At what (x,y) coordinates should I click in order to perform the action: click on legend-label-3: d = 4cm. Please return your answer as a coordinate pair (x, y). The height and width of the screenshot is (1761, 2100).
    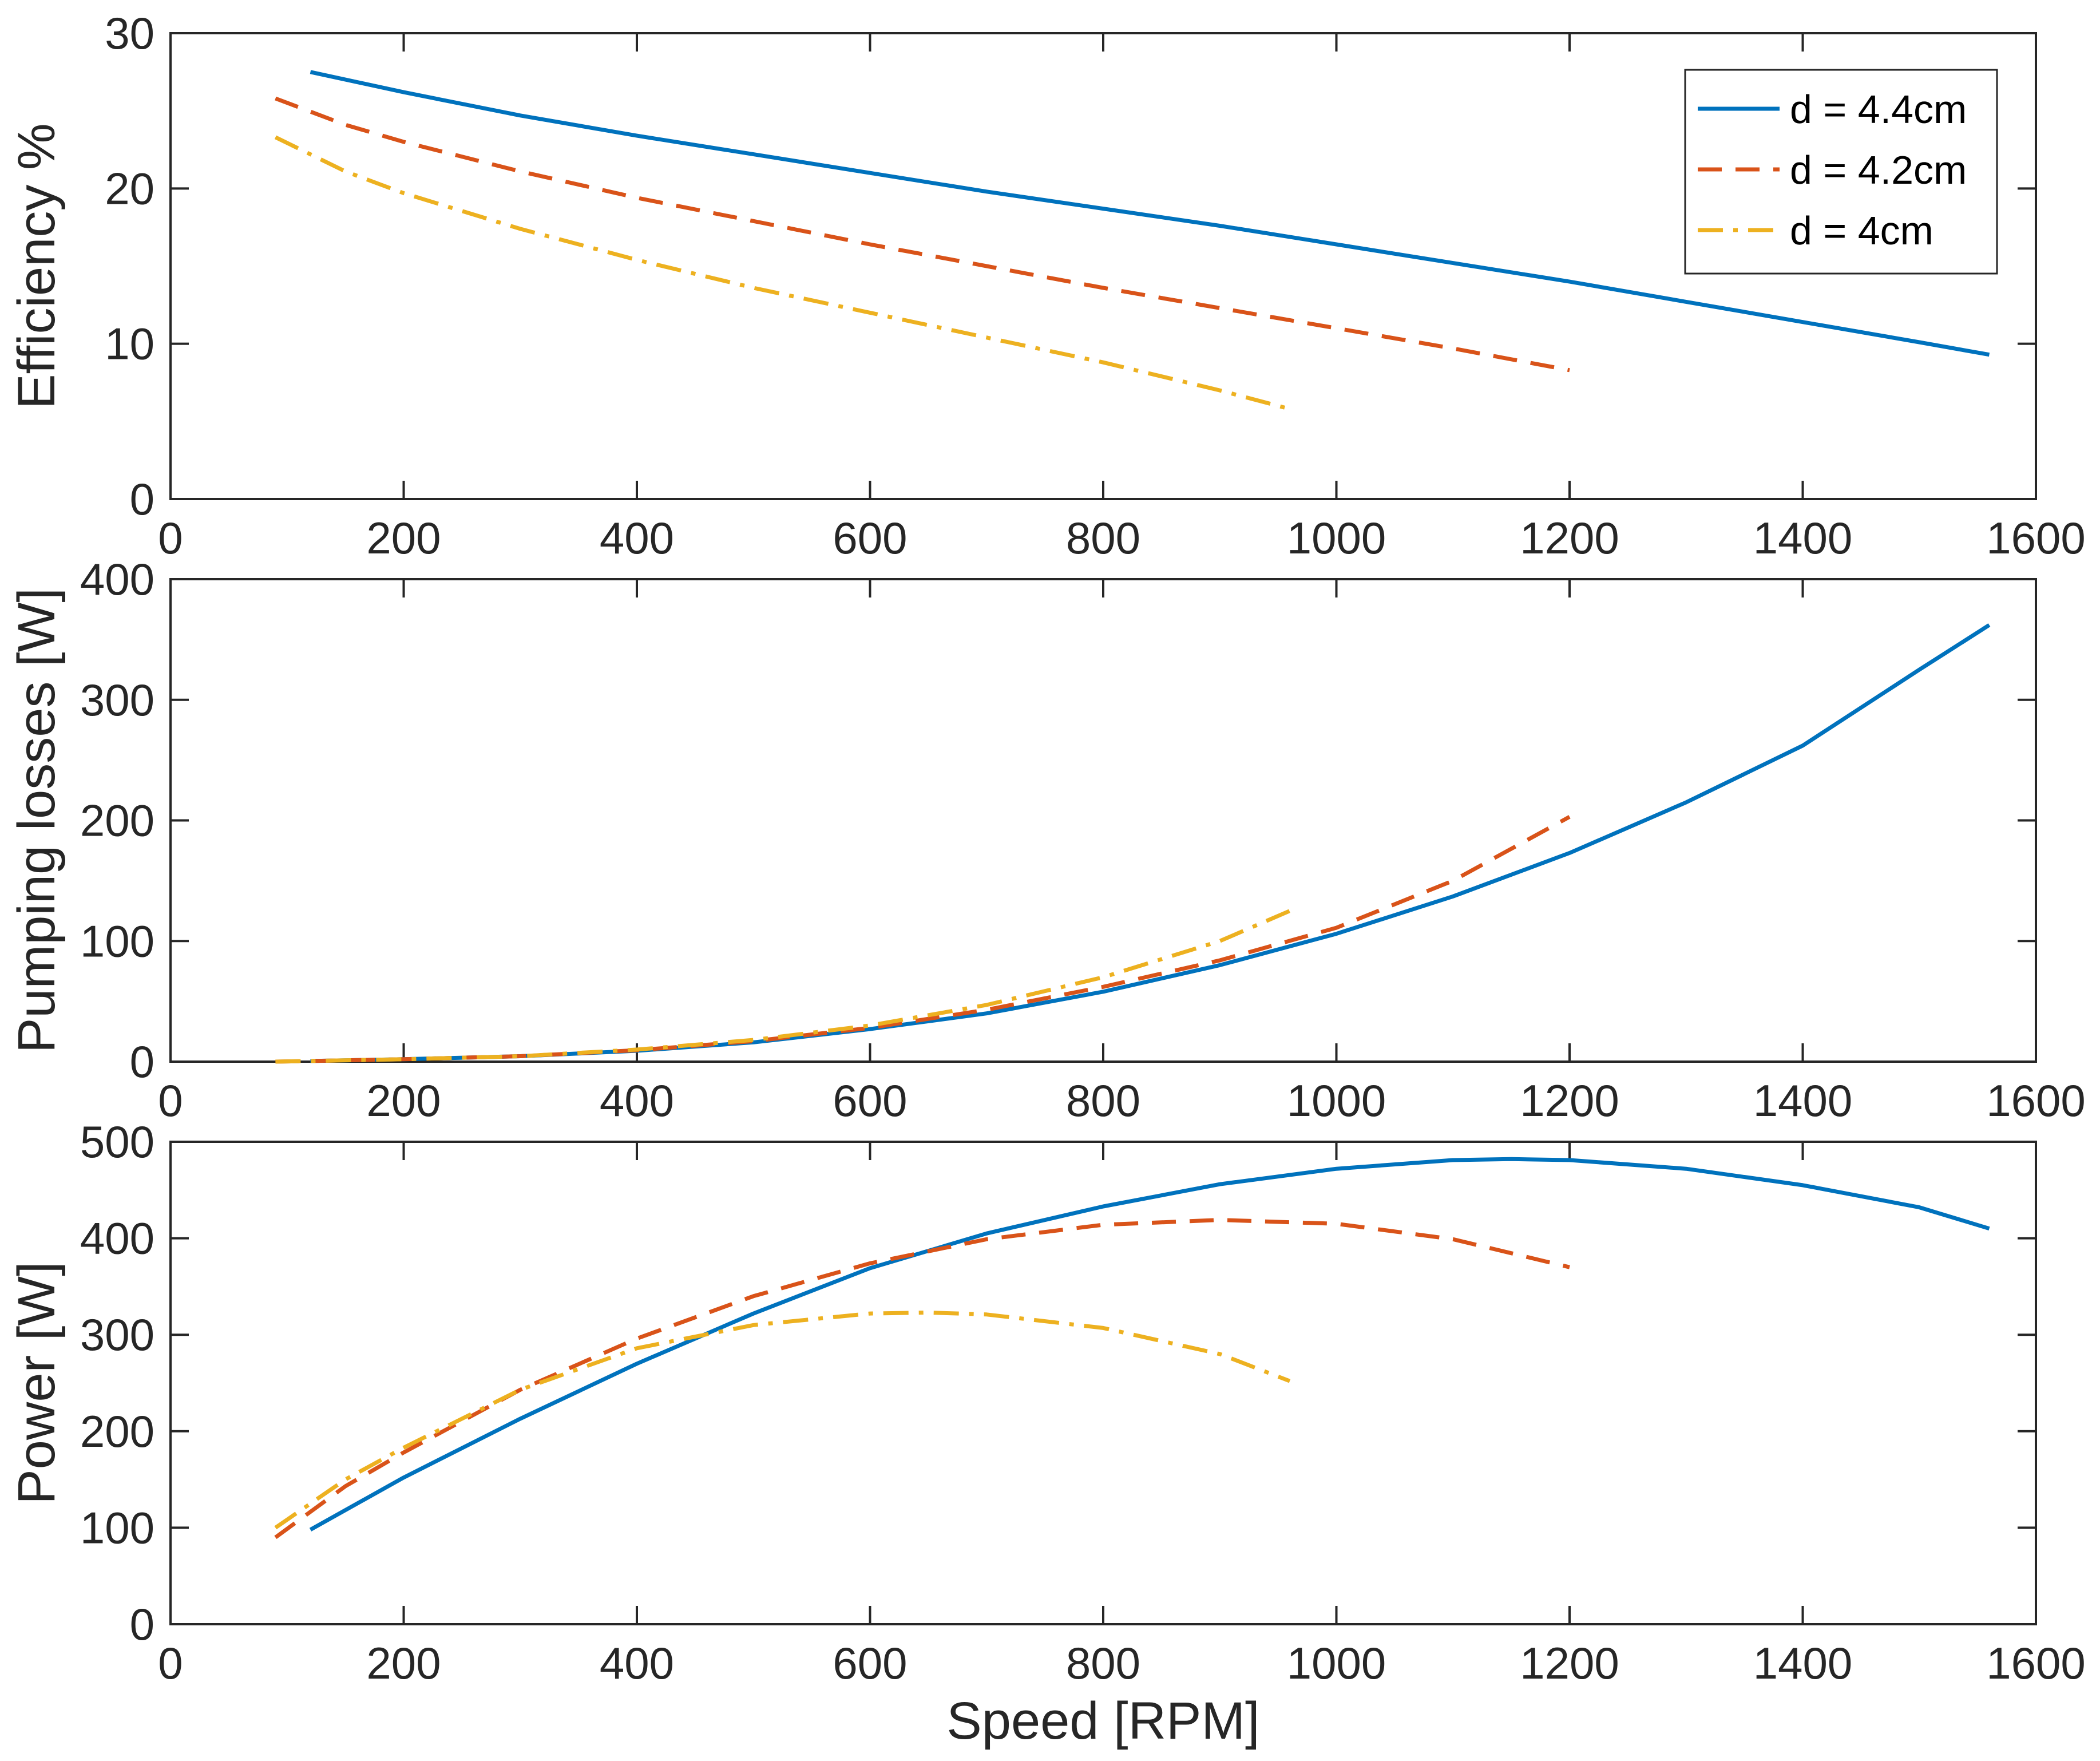
    Looking at the image, I should click on (1861, 230).